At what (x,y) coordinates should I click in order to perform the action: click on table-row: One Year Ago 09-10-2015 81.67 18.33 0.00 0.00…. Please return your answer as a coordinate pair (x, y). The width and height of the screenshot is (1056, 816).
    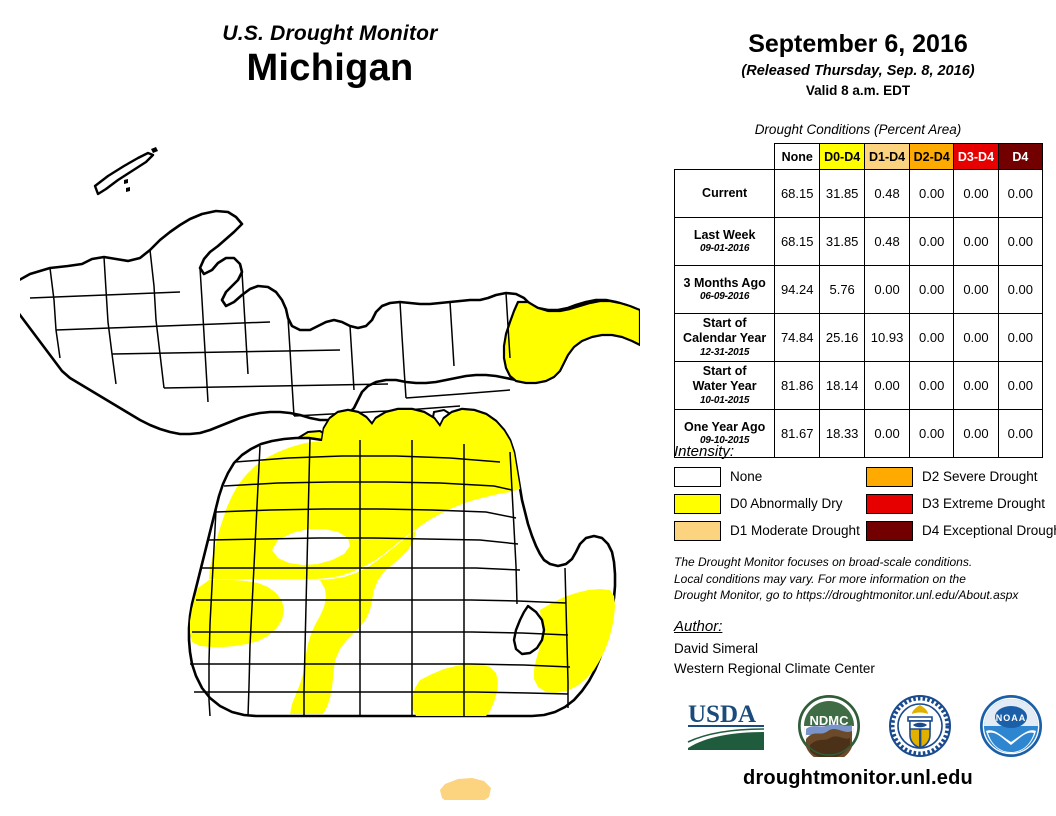
    Looking at the image, I should click on (858, 433).